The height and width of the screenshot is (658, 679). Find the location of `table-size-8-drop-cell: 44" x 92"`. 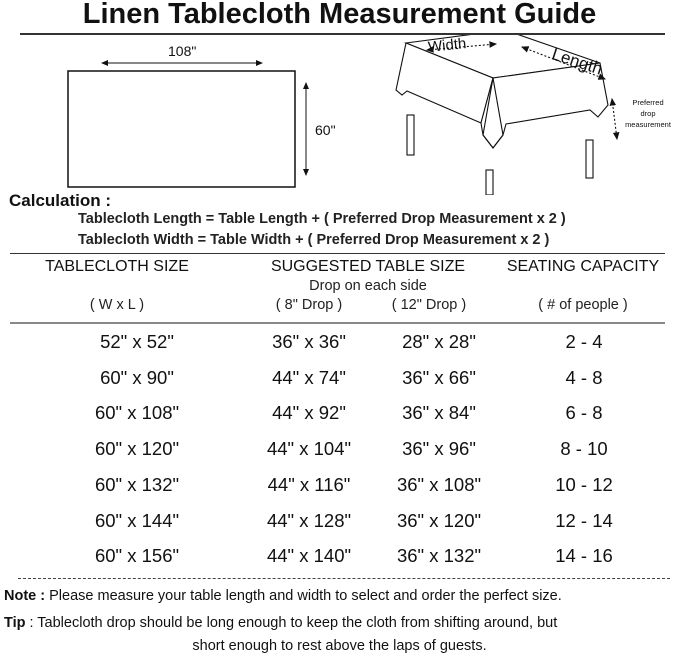

table-size-8-drop-cell: 44" x 92" is located at coordinates (309, 413).